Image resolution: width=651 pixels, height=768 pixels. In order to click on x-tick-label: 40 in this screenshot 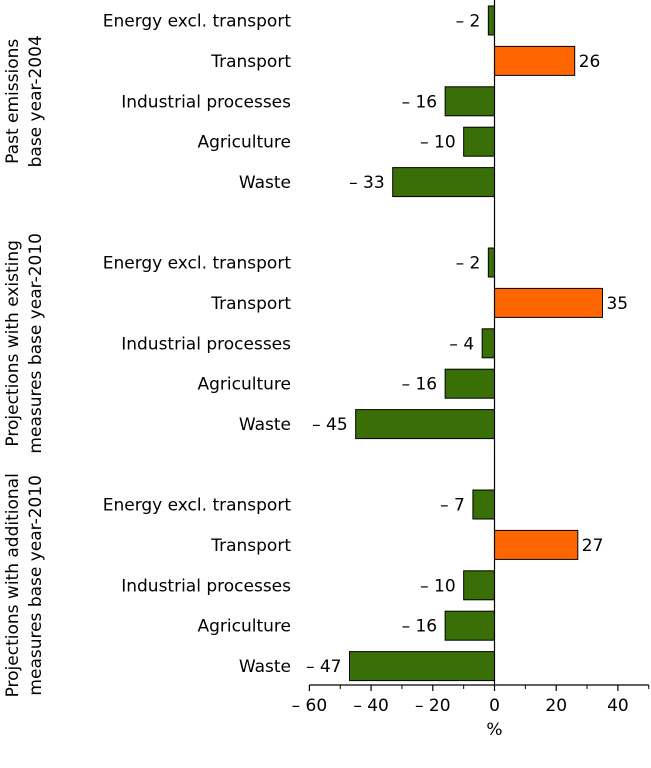, I will do `click(618, 706)`.